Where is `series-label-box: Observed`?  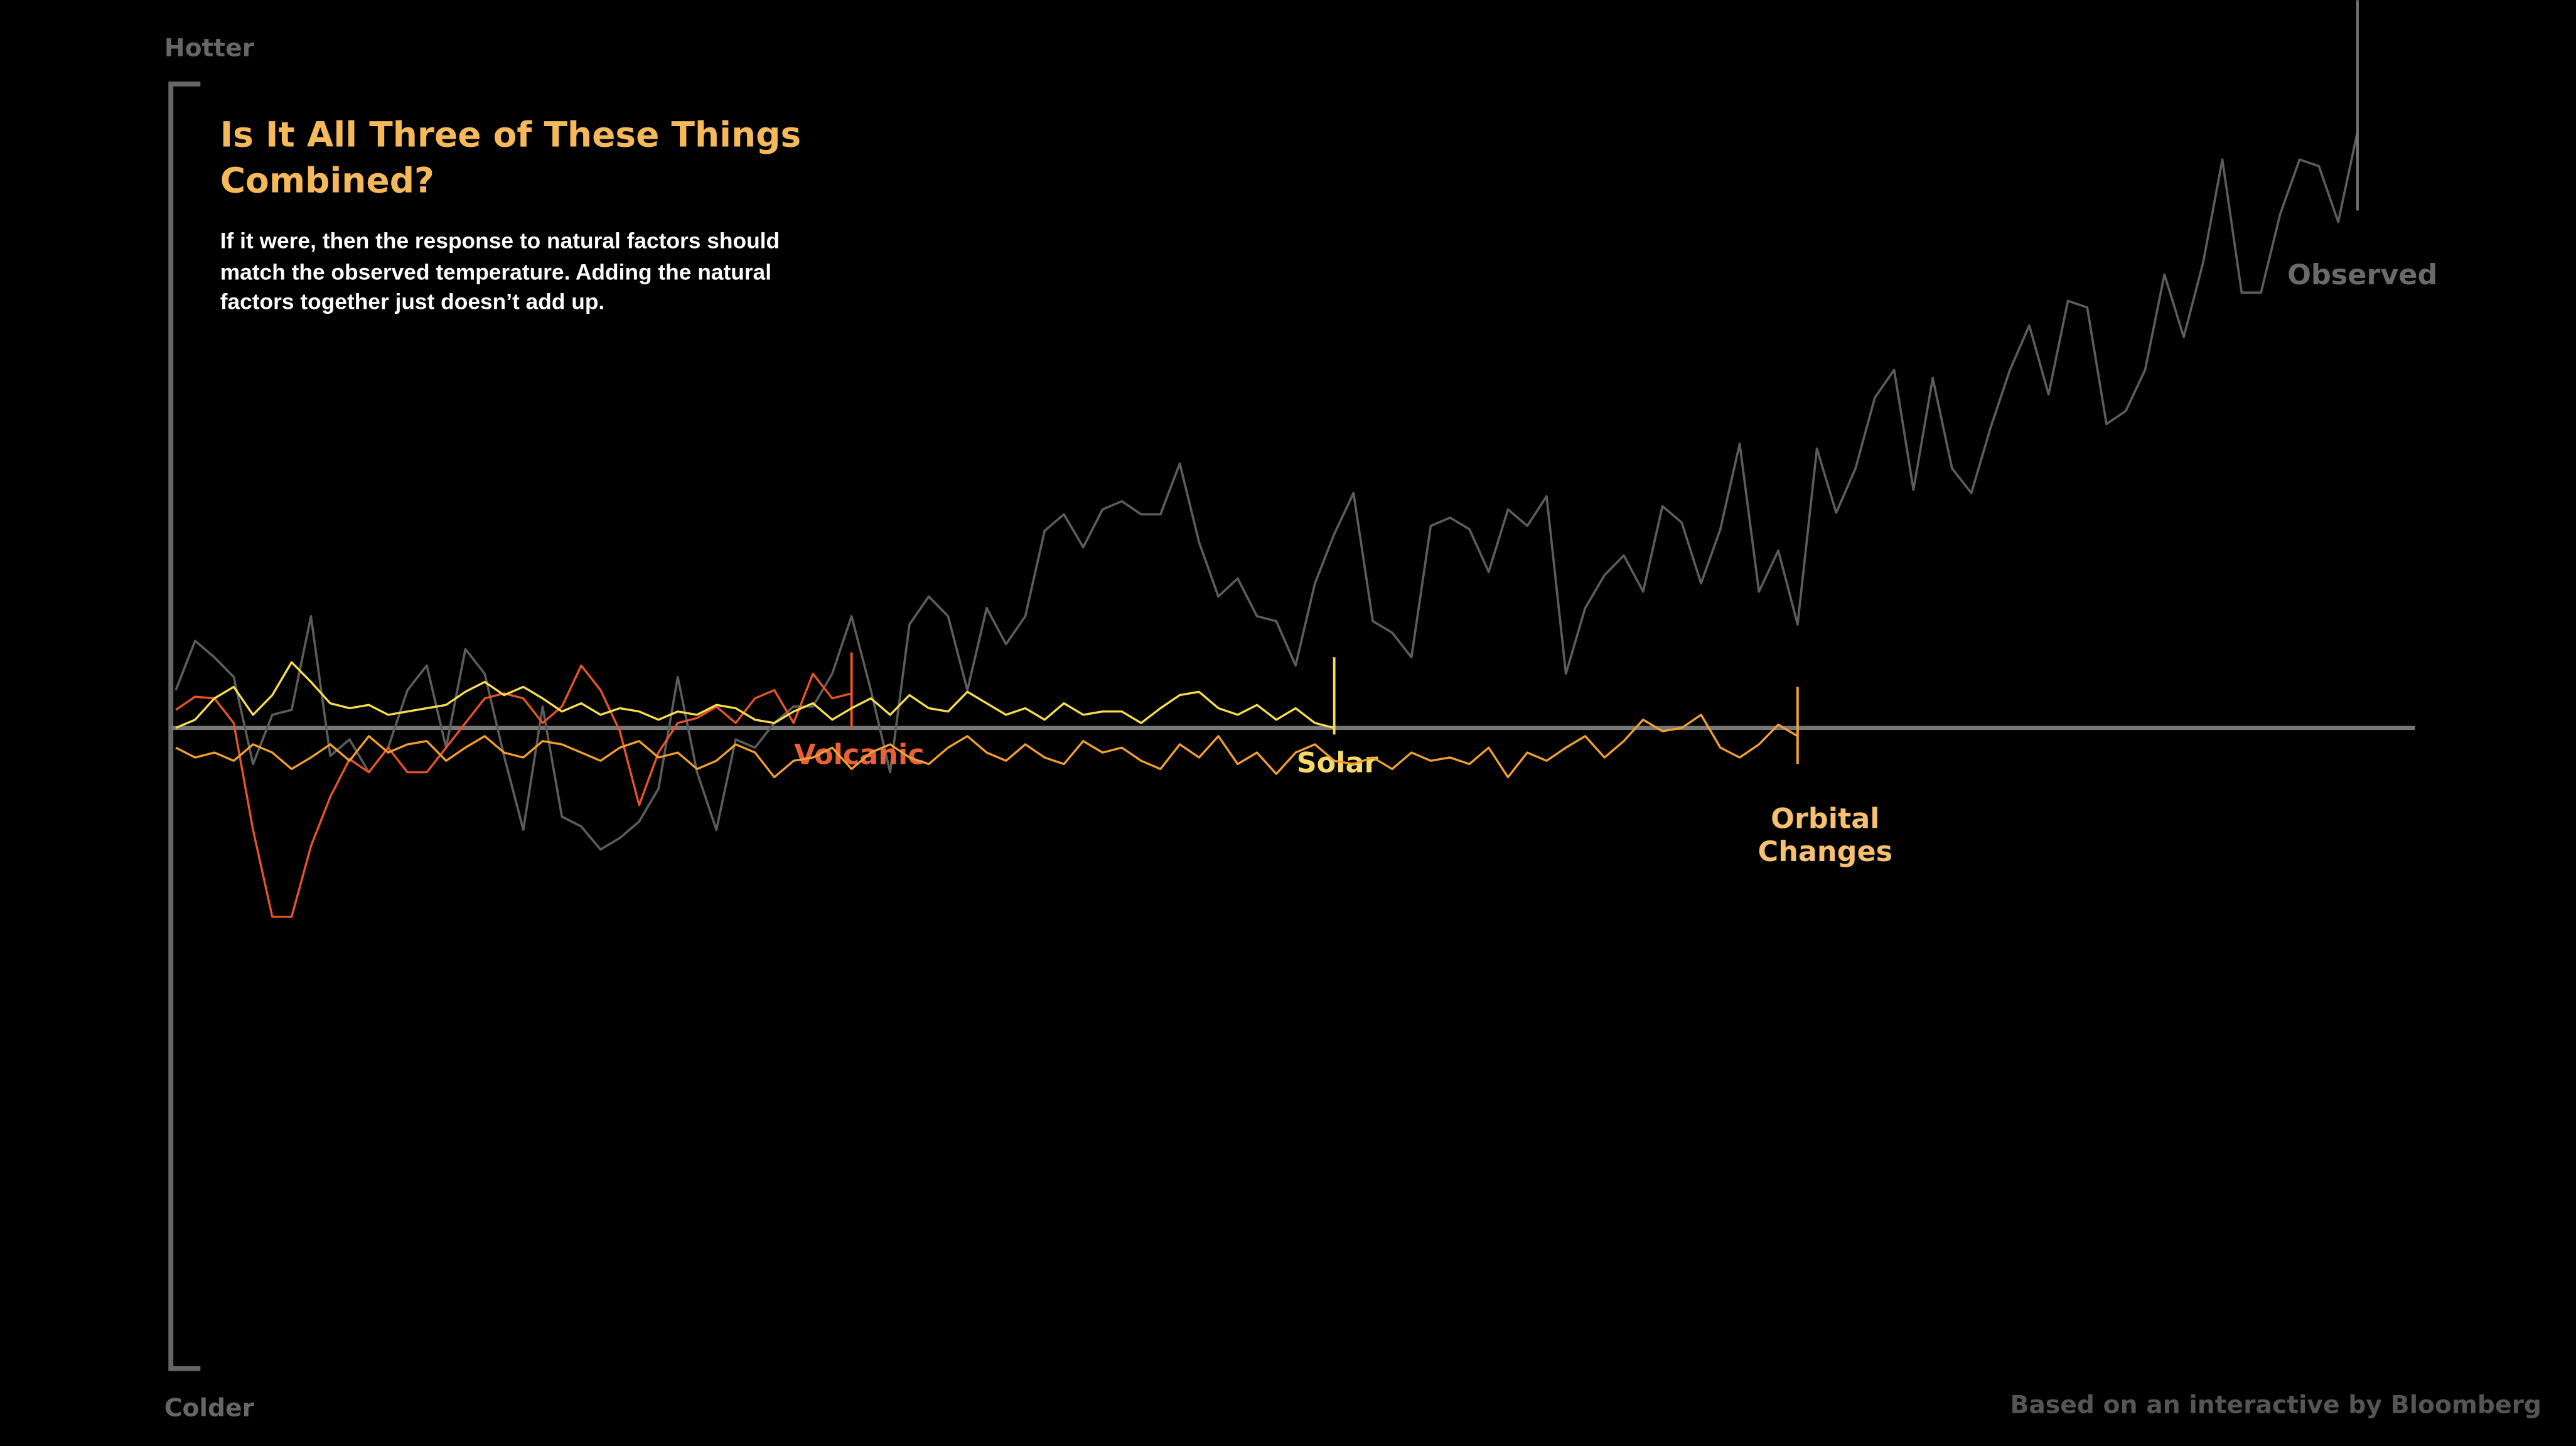
series-label-box: Observed is located at coordinates (2362, 276).